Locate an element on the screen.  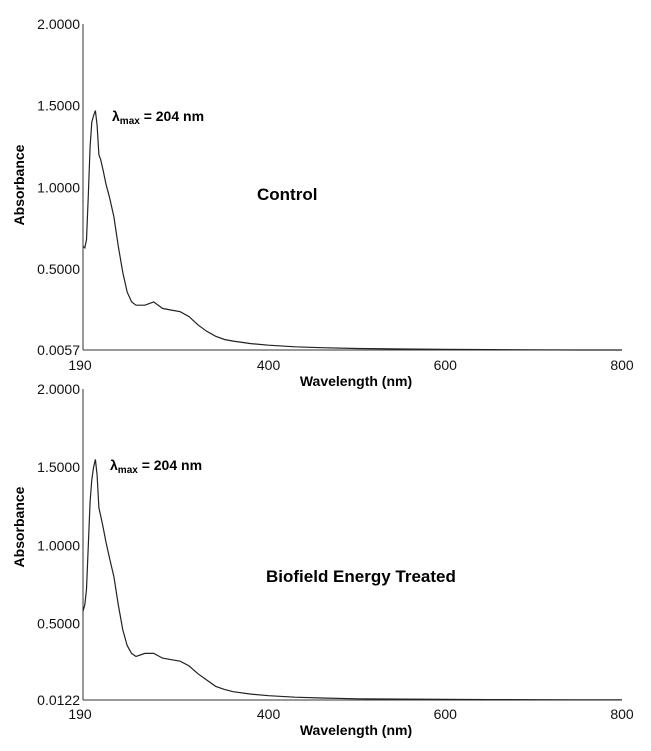
y-tick-labels: 0.0122 0.5000 1.0000 1.5000 2.0000 is located at coordinates (58, 544).